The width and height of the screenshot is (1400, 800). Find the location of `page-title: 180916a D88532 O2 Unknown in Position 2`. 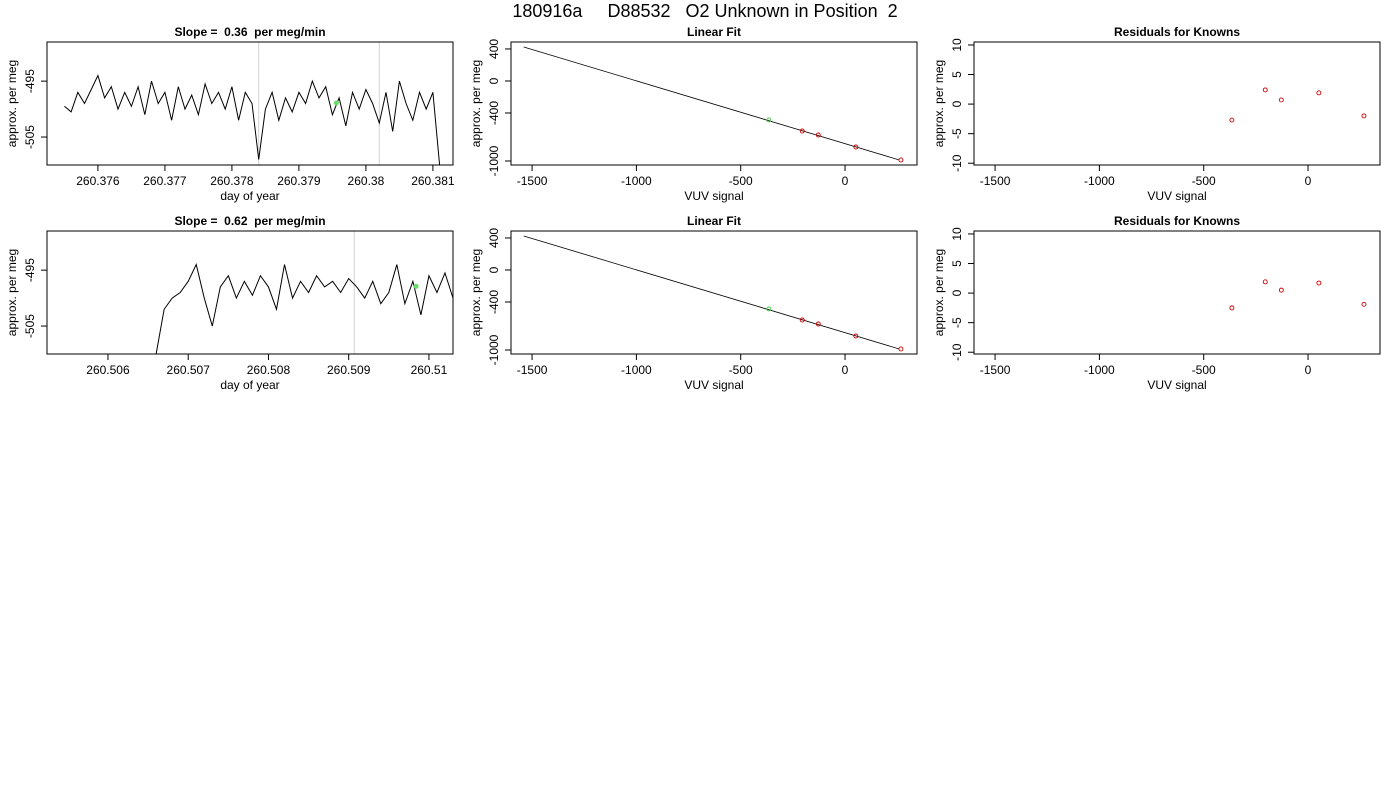

page-title: 180916a D88532 O2 Unknown in Position 2 is located at coordinates (704, 11).